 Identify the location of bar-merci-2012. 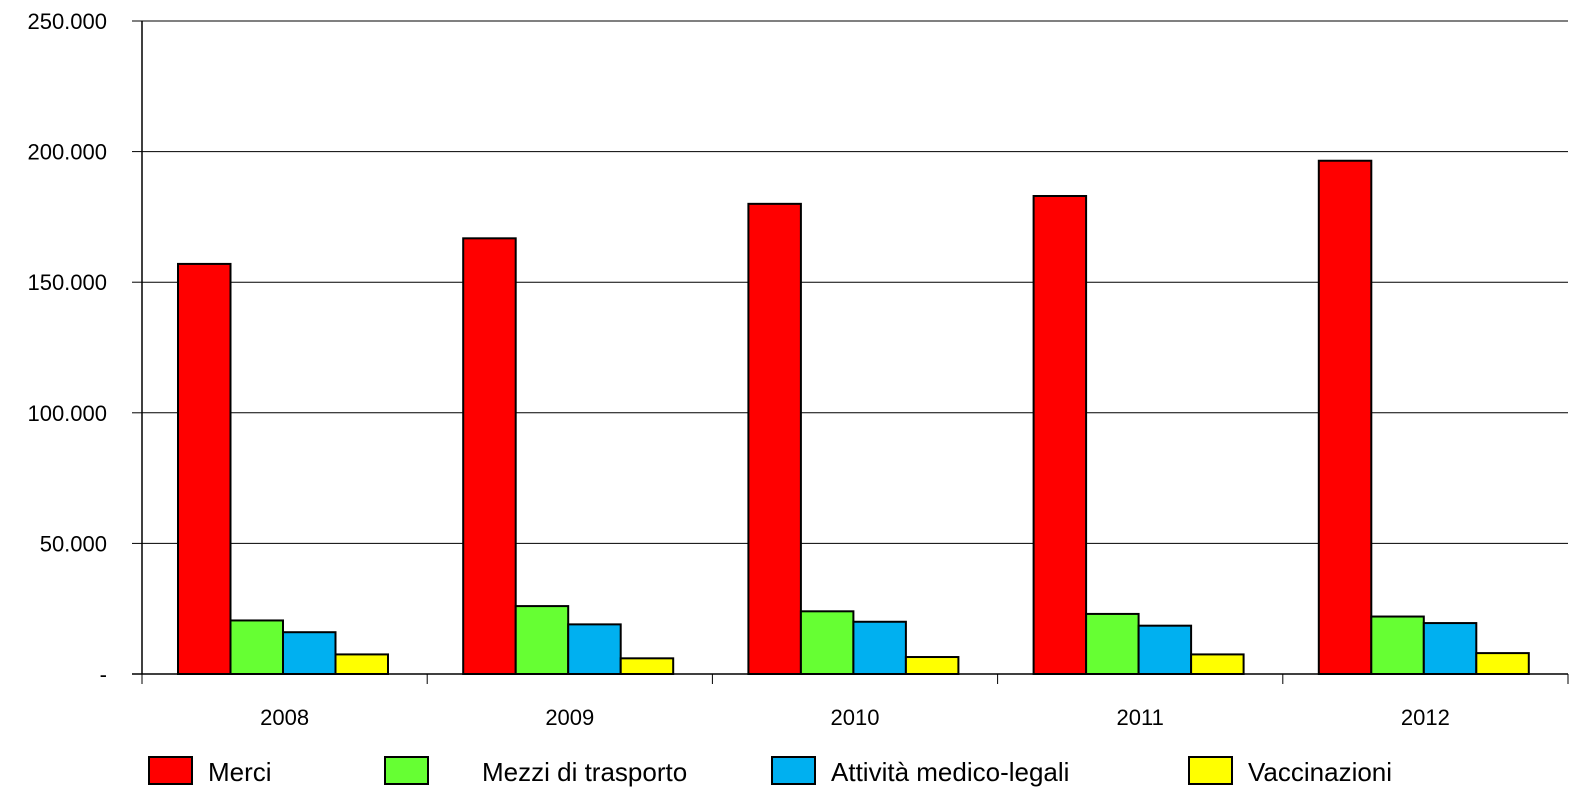
(1345, 417).